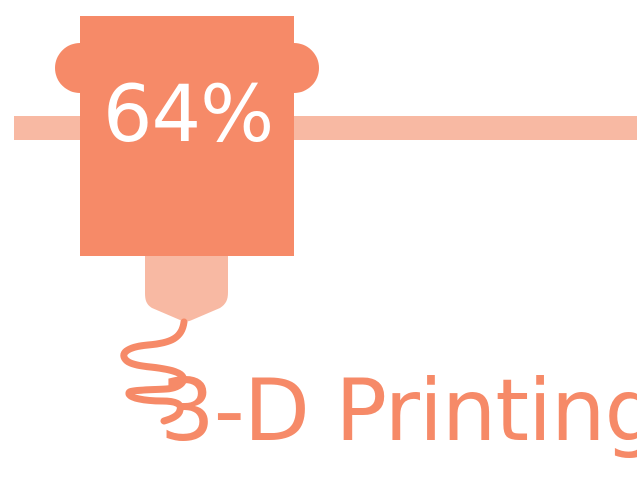  Describe the element at coordinates (50, 128) in the screenshot. I see `rail-left` at that location.